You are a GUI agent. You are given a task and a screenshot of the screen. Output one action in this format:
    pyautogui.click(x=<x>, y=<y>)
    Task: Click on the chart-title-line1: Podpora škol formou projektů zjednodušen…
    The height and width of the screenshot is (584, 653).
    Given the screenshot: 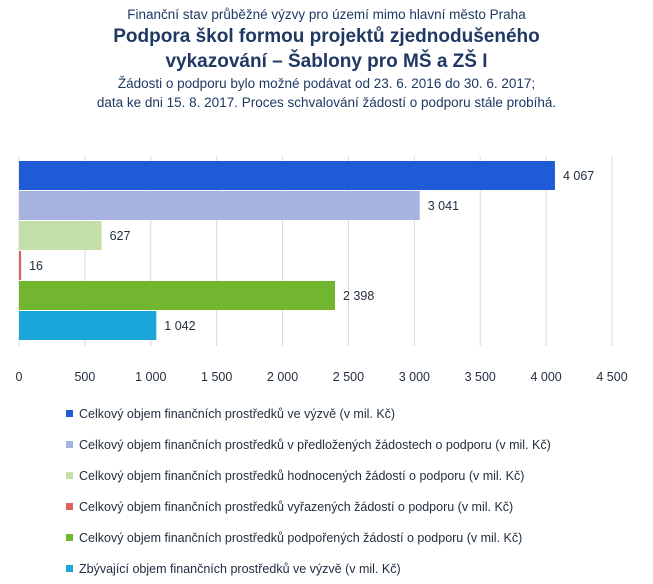 What is the action you would take?
    pyautogui.click(x=326, y=36)
    